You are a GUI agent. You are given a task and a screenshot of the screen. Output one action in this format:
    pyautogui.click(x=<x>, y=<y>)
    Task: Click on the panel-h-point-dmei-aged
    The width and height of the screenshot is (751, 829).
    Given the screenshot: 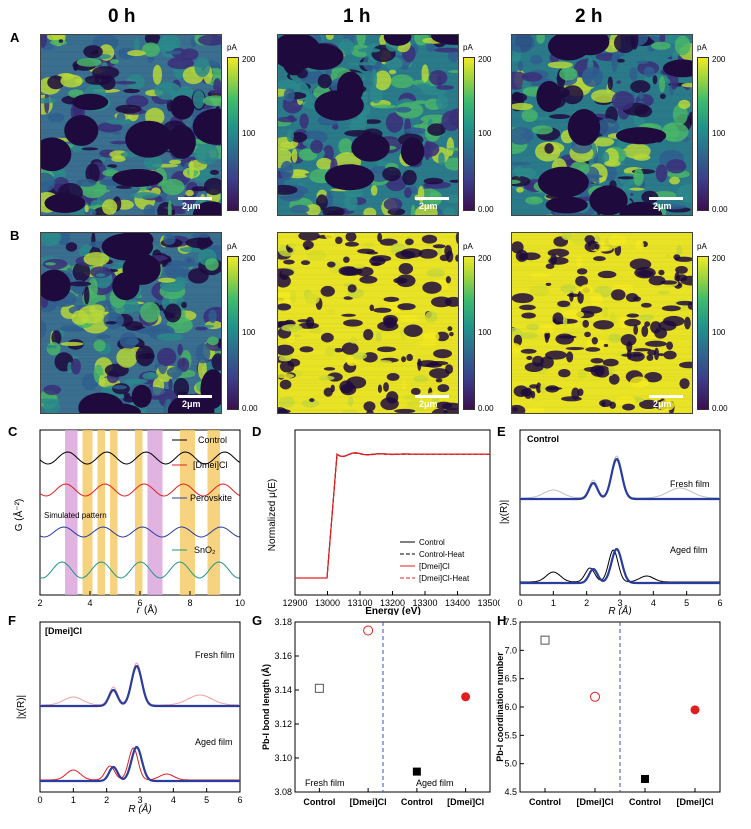 What is the action you would take?
    pyautogui.click(x=695, y=710)
    